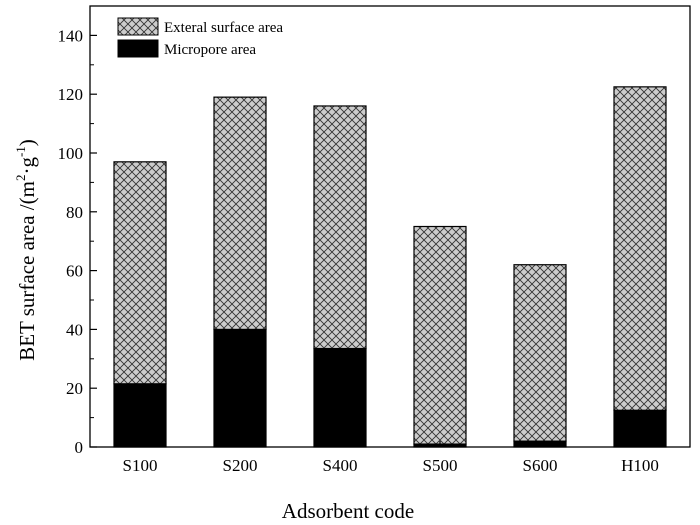  I want to click on y-tick-label: 120, so click(71, 94).